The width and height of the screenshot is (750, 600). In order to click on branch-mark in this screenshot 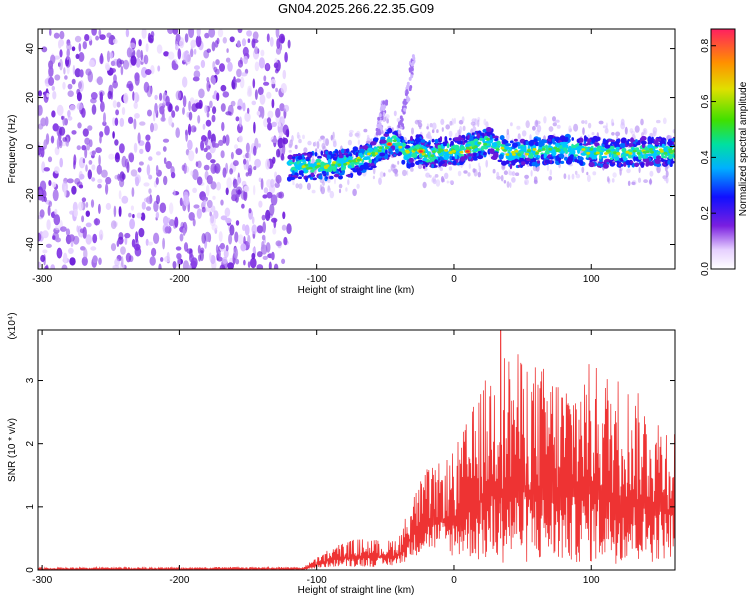, I will do `click(408, 83)`.